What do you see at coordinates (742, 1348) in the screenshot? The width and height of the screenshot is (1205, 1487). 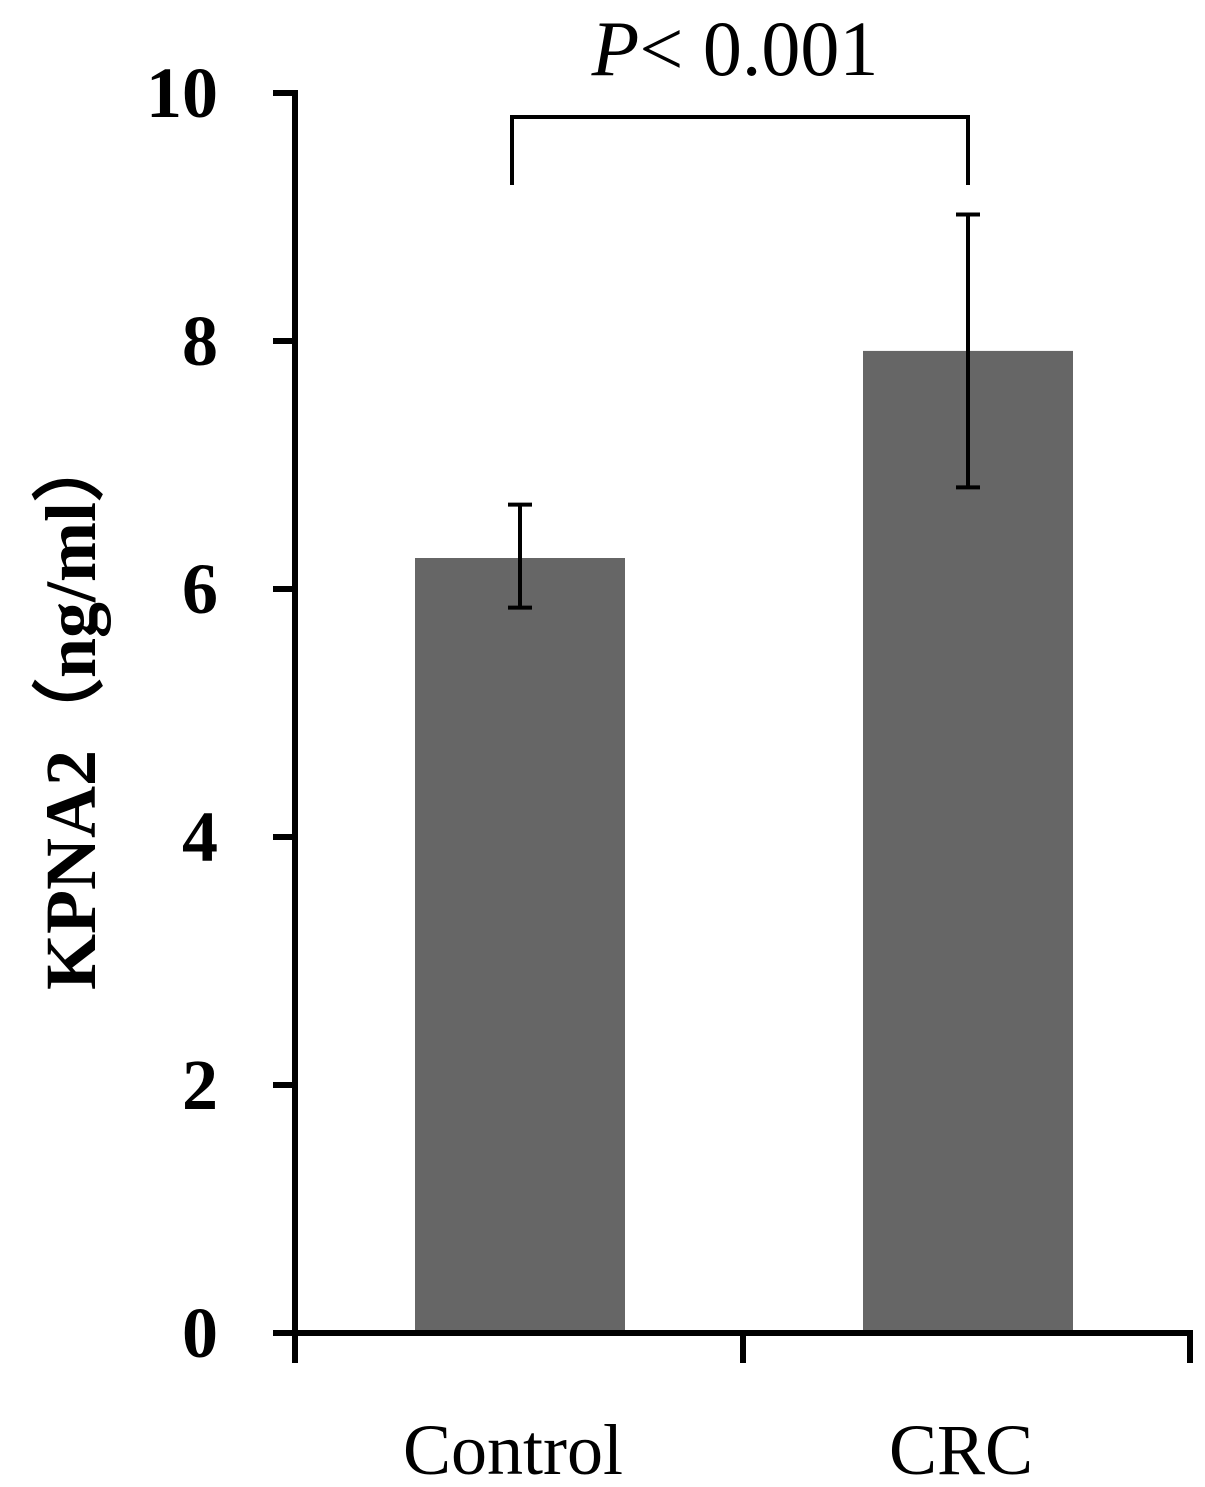 I see `x-axis-ticks` at bounding box center [742, 1348].